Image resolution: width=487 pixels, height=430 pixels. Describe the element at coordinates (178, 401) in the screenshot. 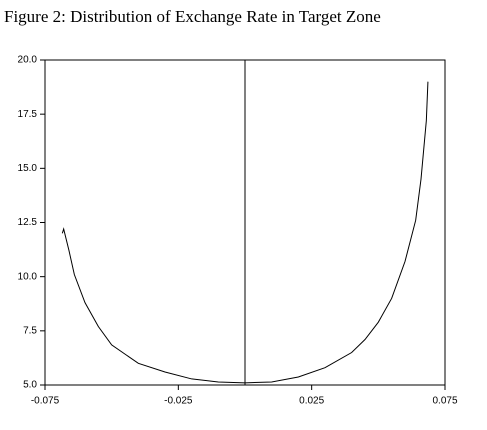

I see `x-tick-label: -0.025` at that location.